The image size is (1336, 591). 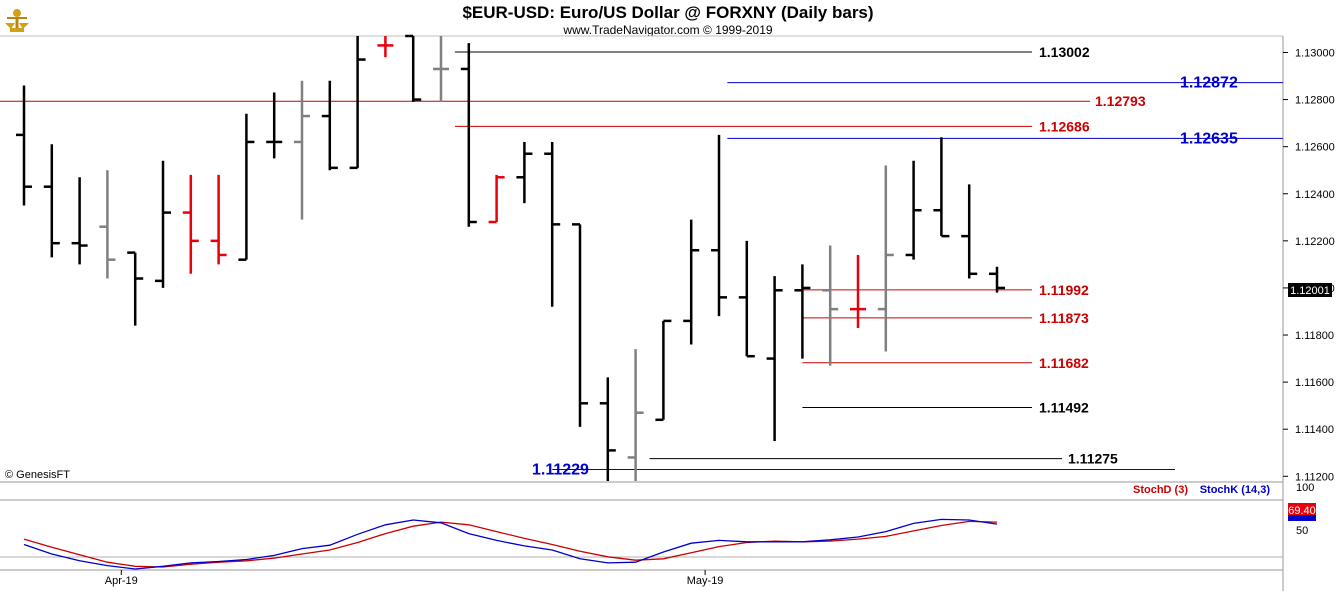 What do you see at coordinates (37, 475) in the screenshot?
I see `watermark: © GenesisFT` at bounding box center [37, 475].